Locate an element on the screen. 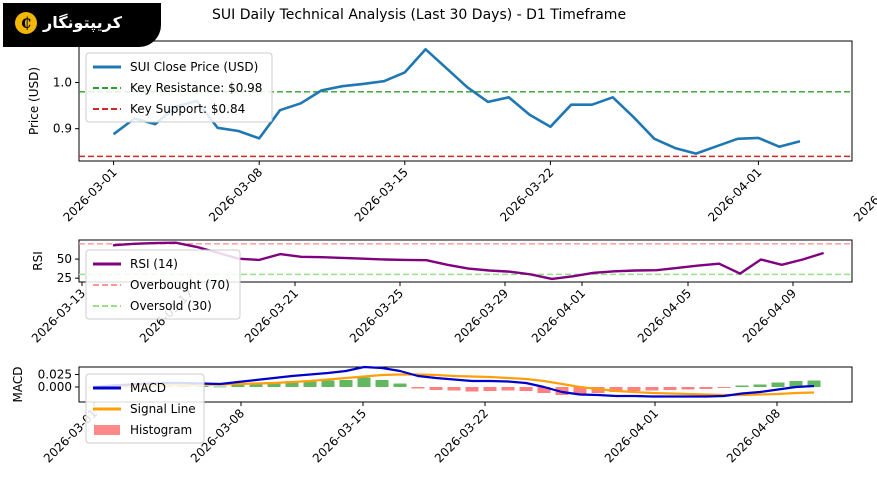  rsi-legend-label: RSI (14) is located at coordinates (154, 264).